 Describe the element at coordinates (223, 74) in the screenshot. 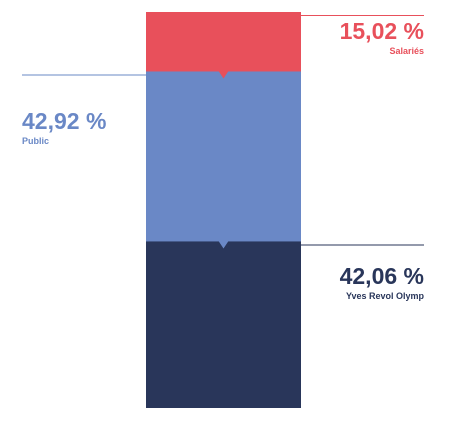

I see `pointer-salaries` at that location.